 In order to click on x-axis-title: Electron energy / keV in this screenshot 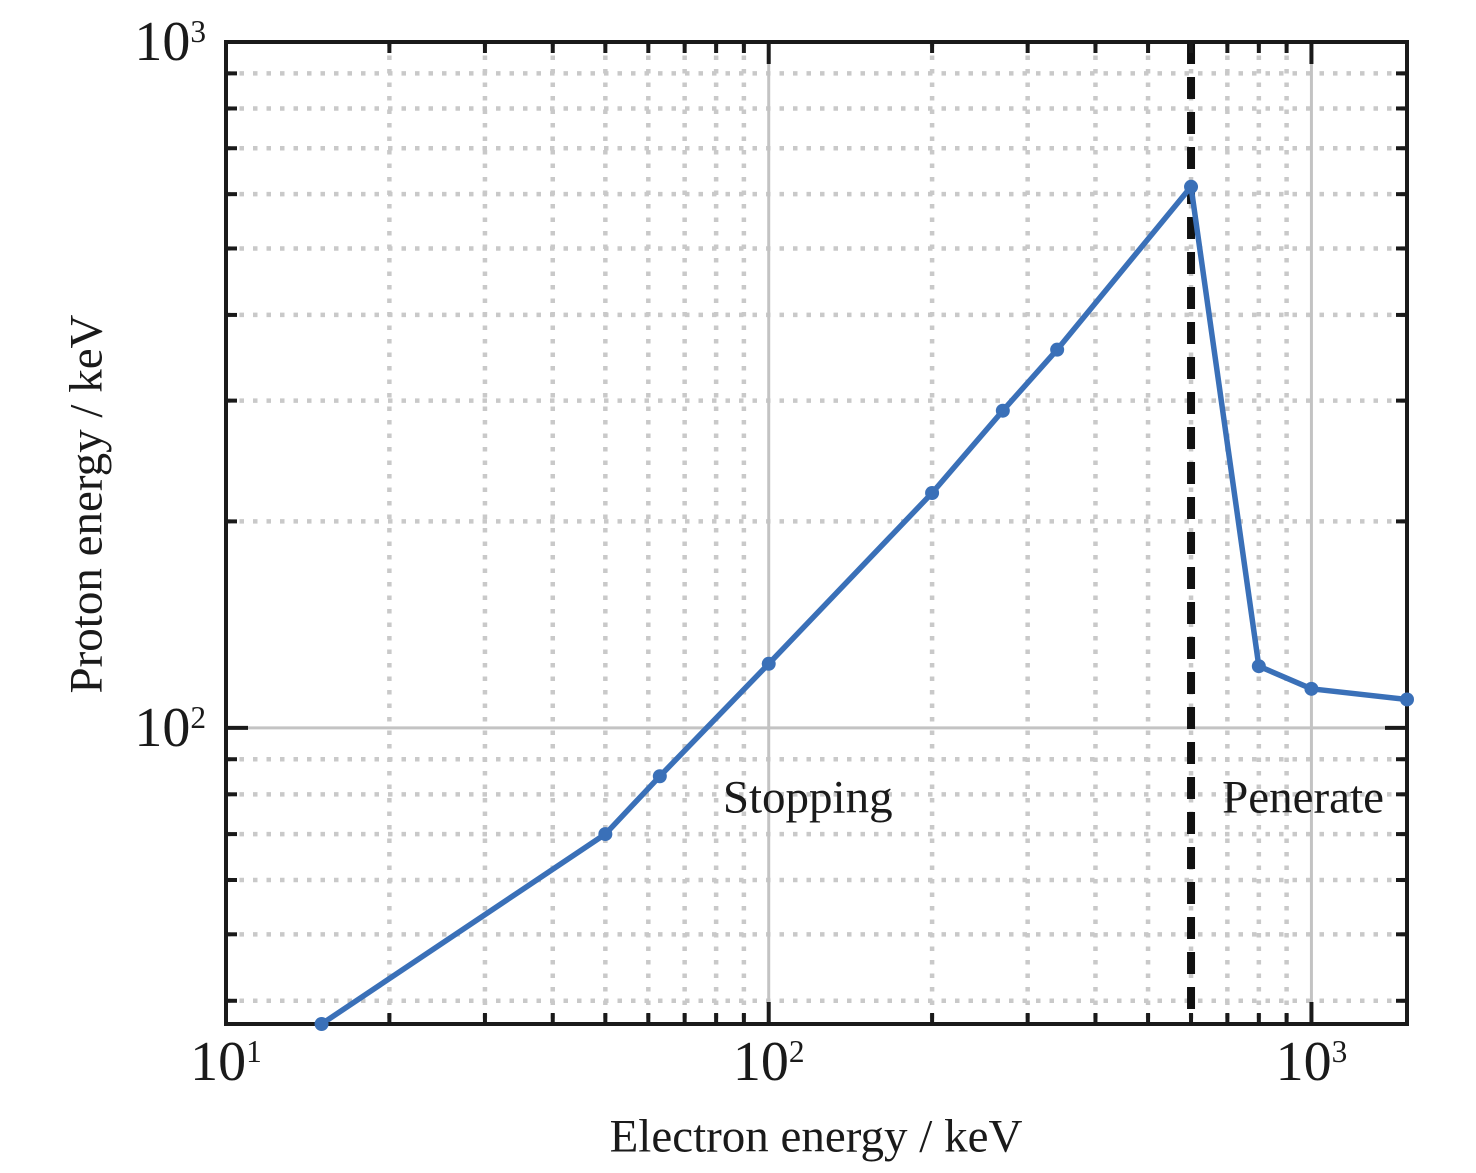, I will do `click(816, 1136)`.